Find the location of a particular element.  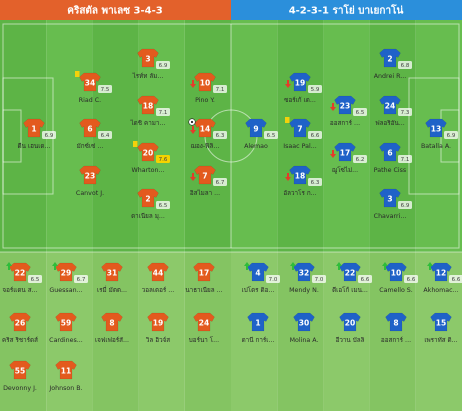

shirt-number: 13 is located at coordinates (436, 129).